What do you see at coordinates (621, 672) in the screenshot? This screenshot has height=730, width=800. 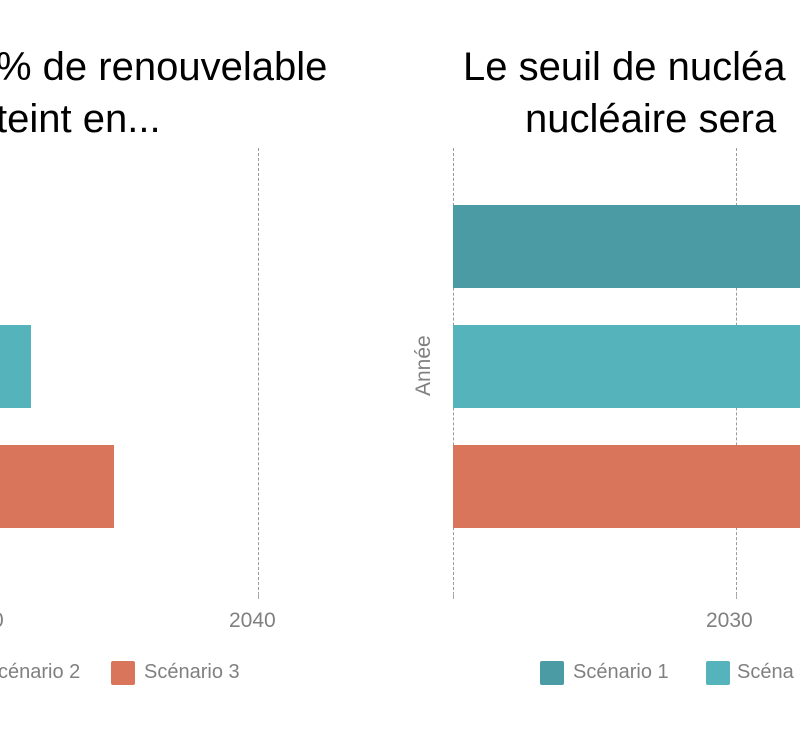 I see `right-legend-label-scenario-1: Scénario 1` at bounding box center [621, 672].